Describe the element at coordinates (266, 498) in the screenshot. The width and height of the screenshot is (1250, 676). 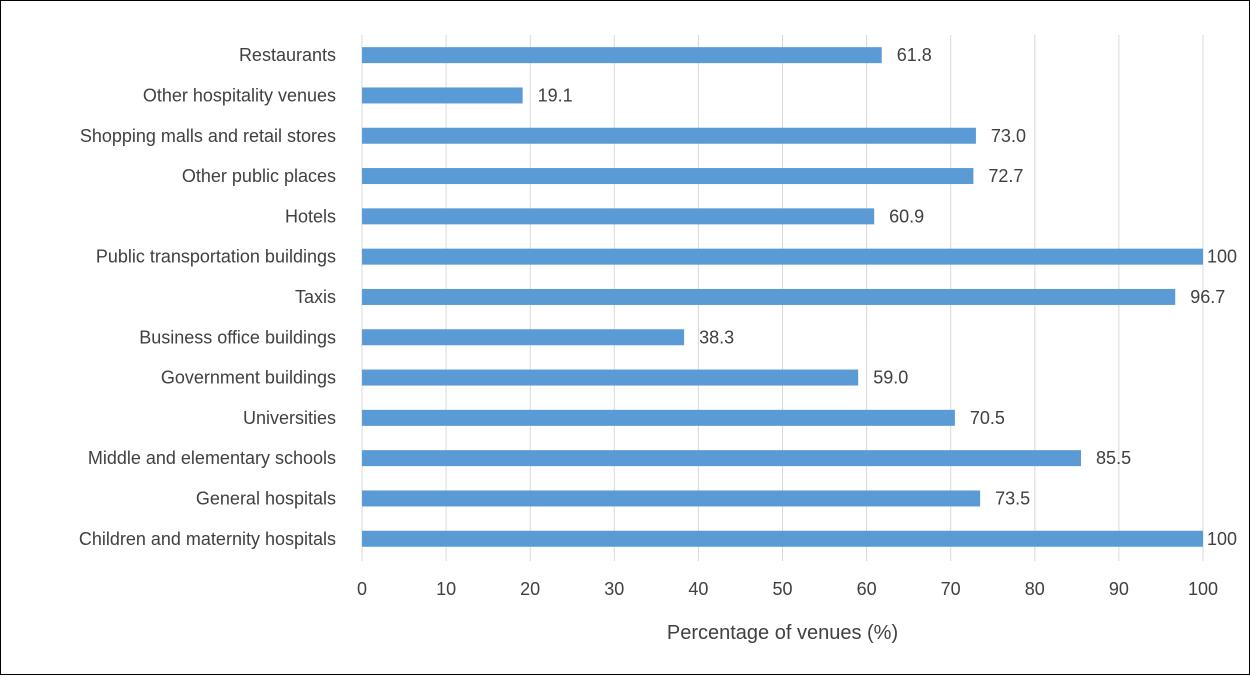
I see `category-label: General hospitals` at that location.